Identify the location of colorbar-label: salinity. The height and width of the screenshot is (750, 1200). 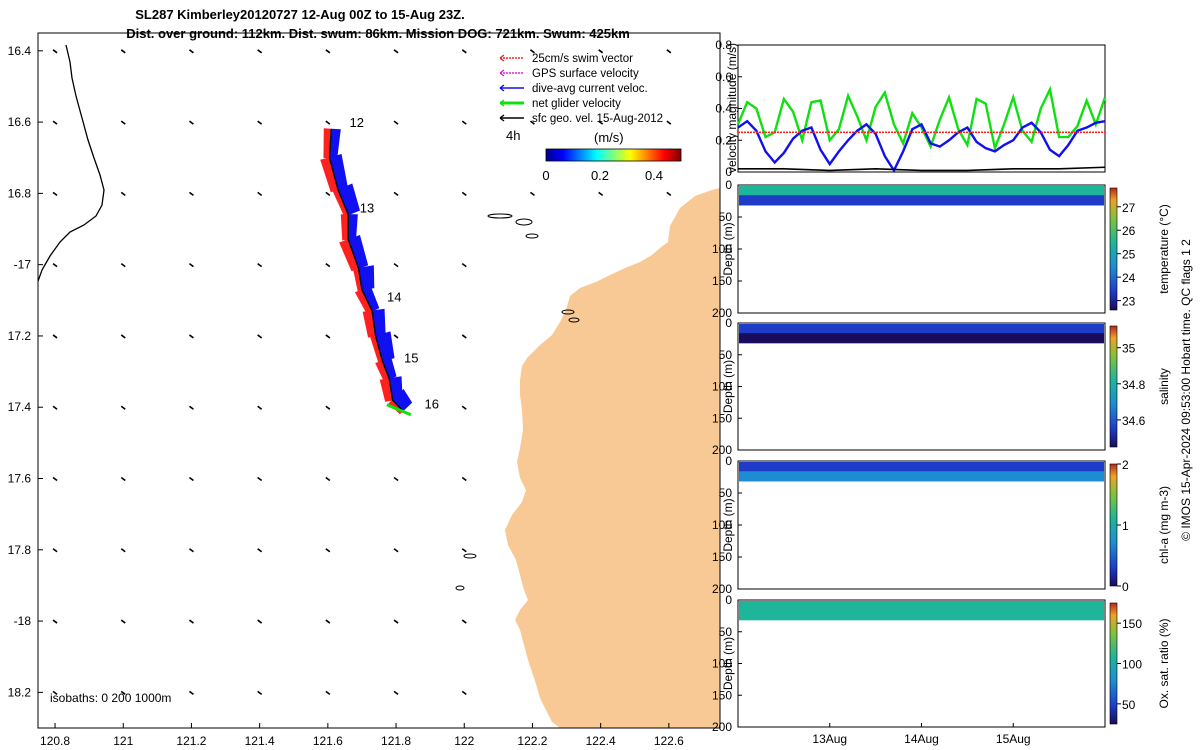
(1164, 386).